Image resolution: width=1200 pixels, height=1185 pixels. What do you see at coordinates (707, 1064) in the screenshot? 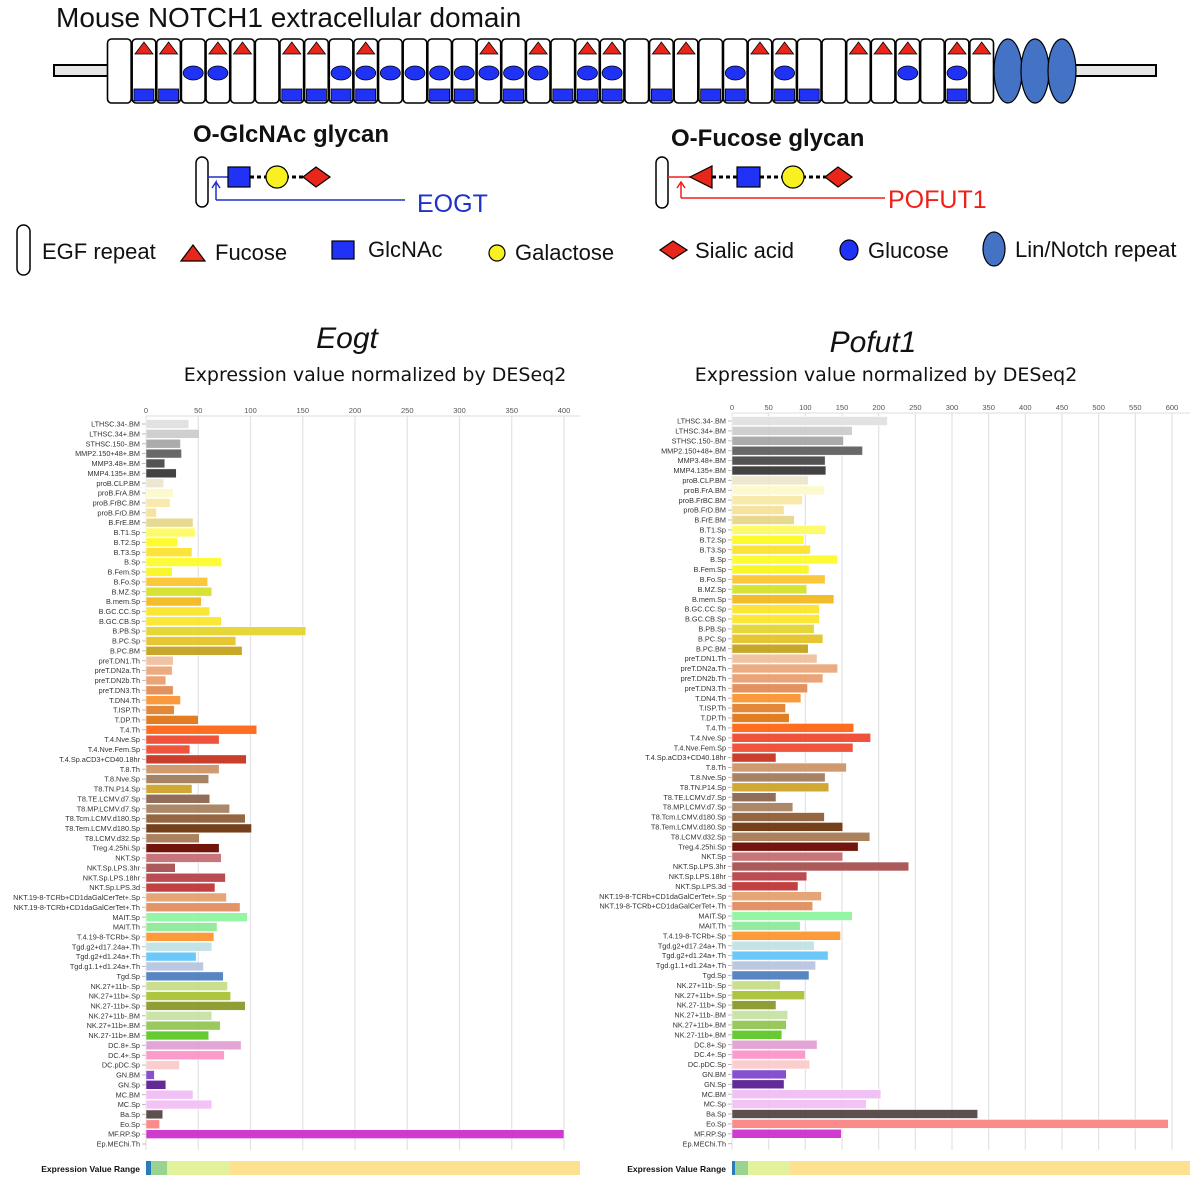
I see `category-label: DC.pDC.Sp` at bounding box center [707, 1064].